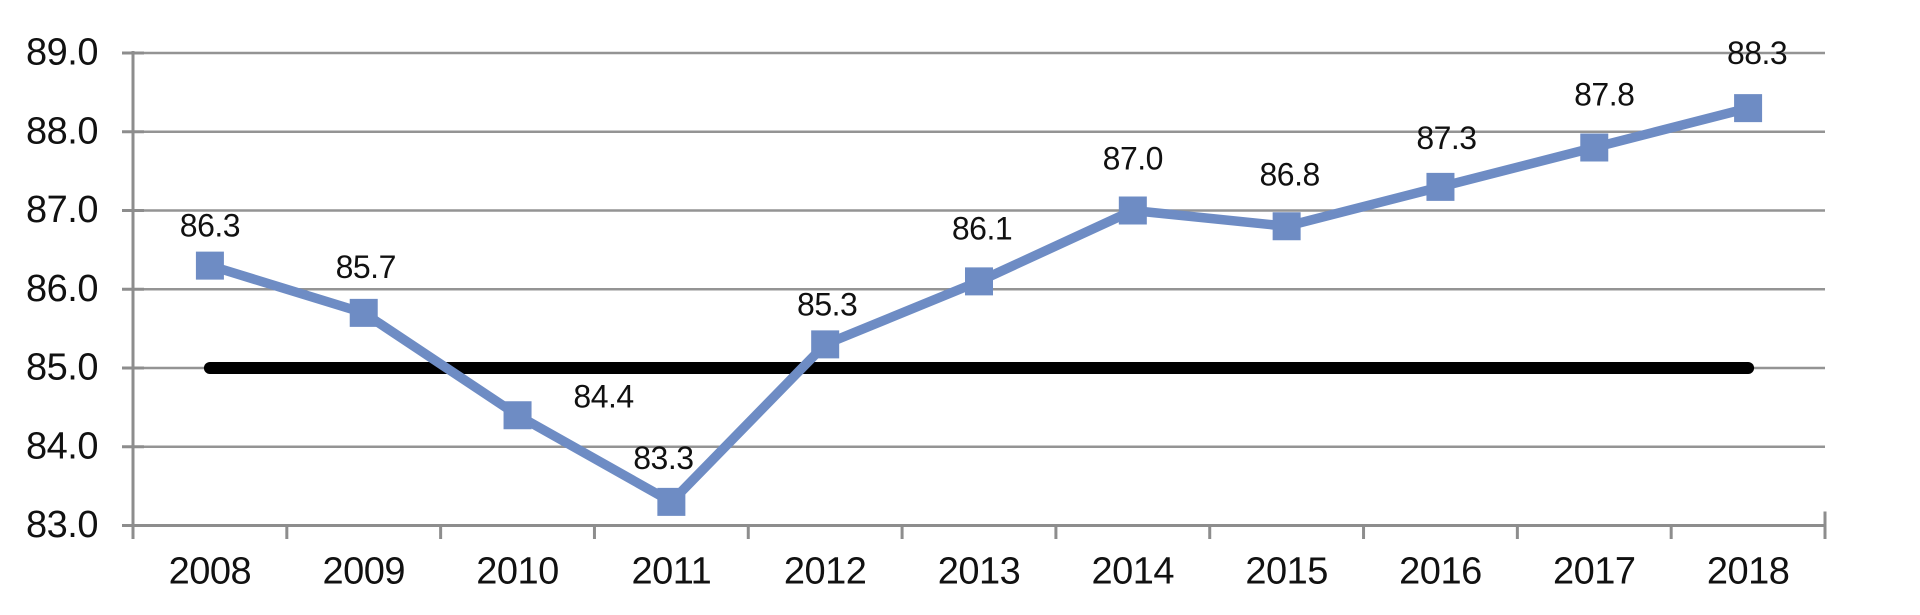 Image resolution: width=1920 pixels, height=615 pixels. Describe the element at coordinates (62, 446) in the screenshot. I see `y-axis-label-84.0: 84.0` at that location.